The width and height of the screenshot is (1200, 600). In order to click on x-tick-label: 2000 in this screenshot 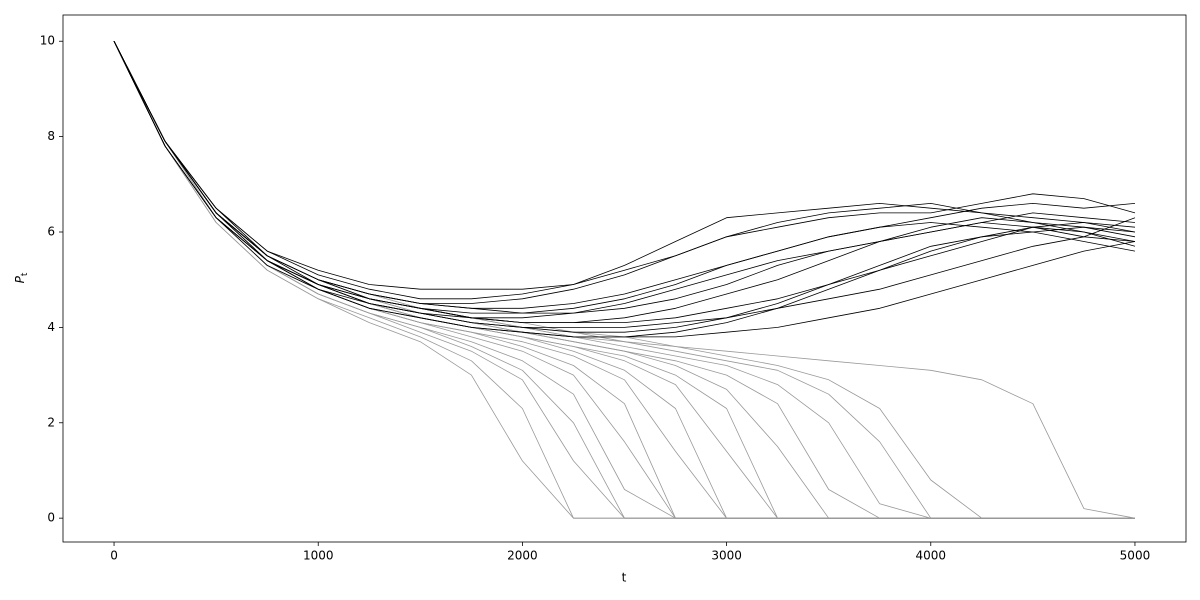, I will do `click(522, 556)`.